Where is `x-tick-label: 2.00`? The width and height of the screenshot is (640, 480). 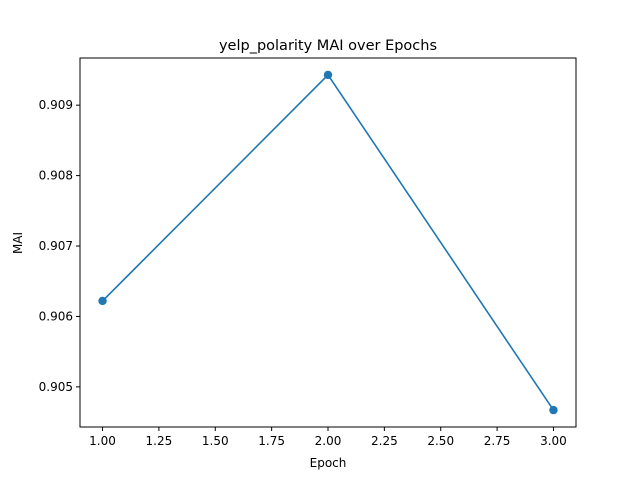
x-tick-label: 2.00 is located at coordinates (328, 441).